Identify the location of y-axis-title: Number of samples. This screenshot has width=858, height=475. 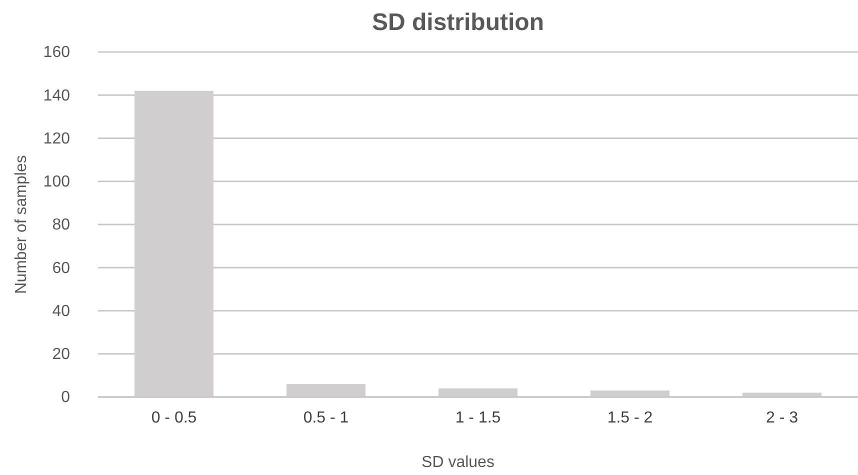
(21, 224).